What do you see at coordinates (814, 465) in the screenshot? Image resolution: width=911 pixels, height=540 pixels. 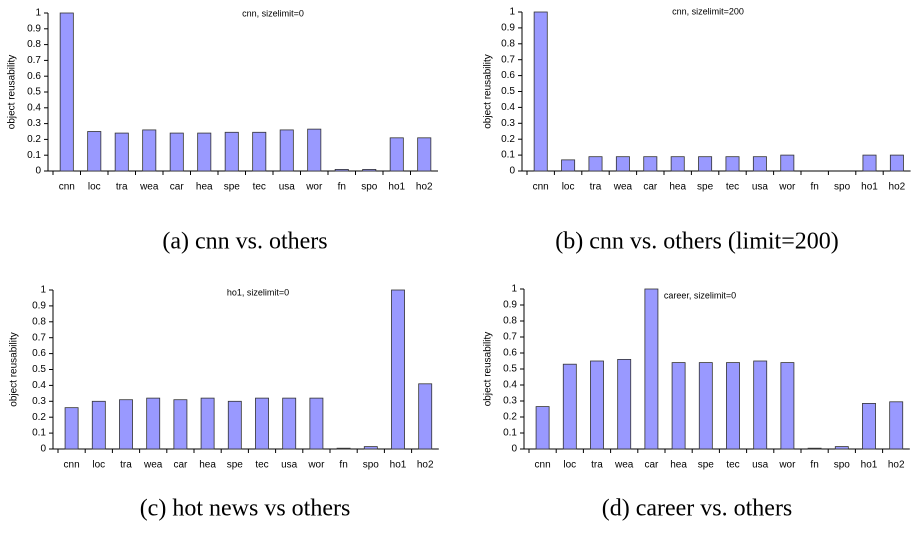 I see `x-tick-label: fn` at bounding box center [814, 465].